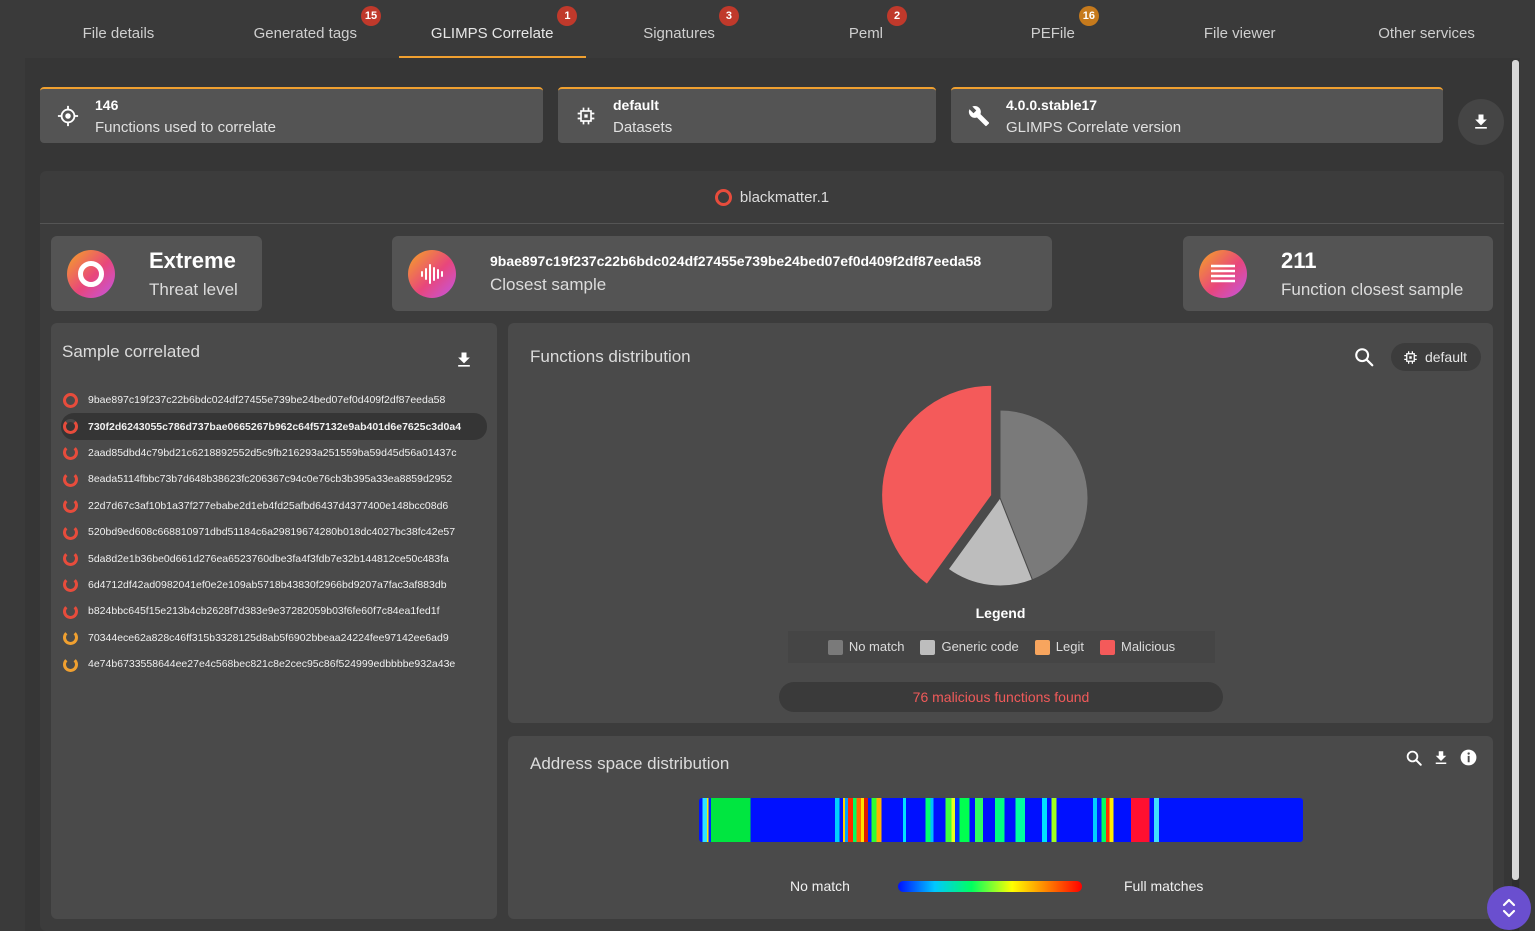 The height and width of the screenshot is (931, 1535). I want to click on pie-slice-no-match, so click(1044, 495).